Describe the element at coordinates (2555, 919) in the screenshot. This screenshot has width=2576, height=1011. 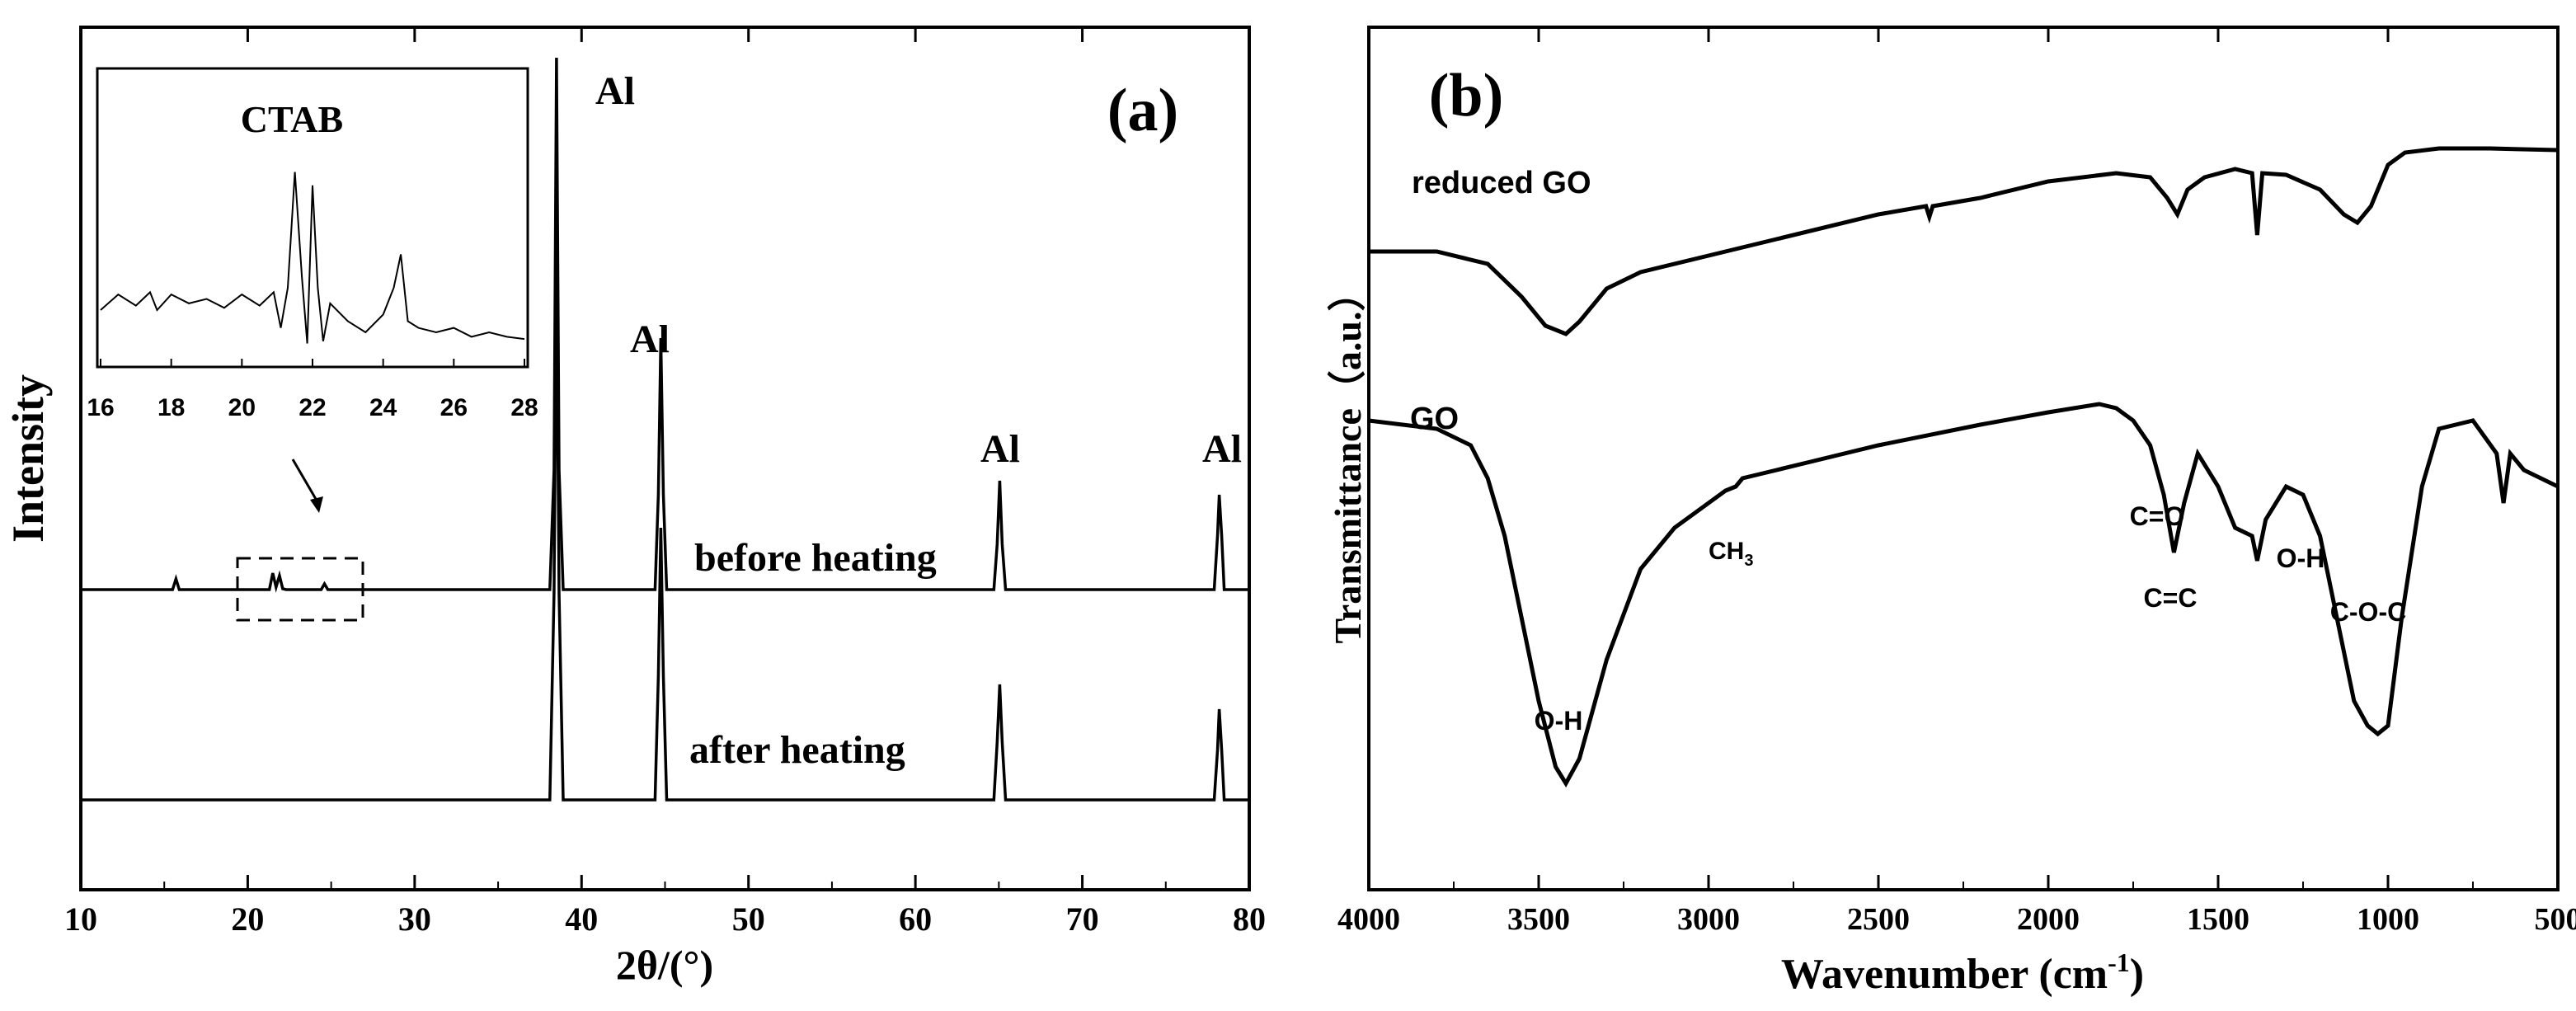
I see `x-tick-label: 500` at that location.